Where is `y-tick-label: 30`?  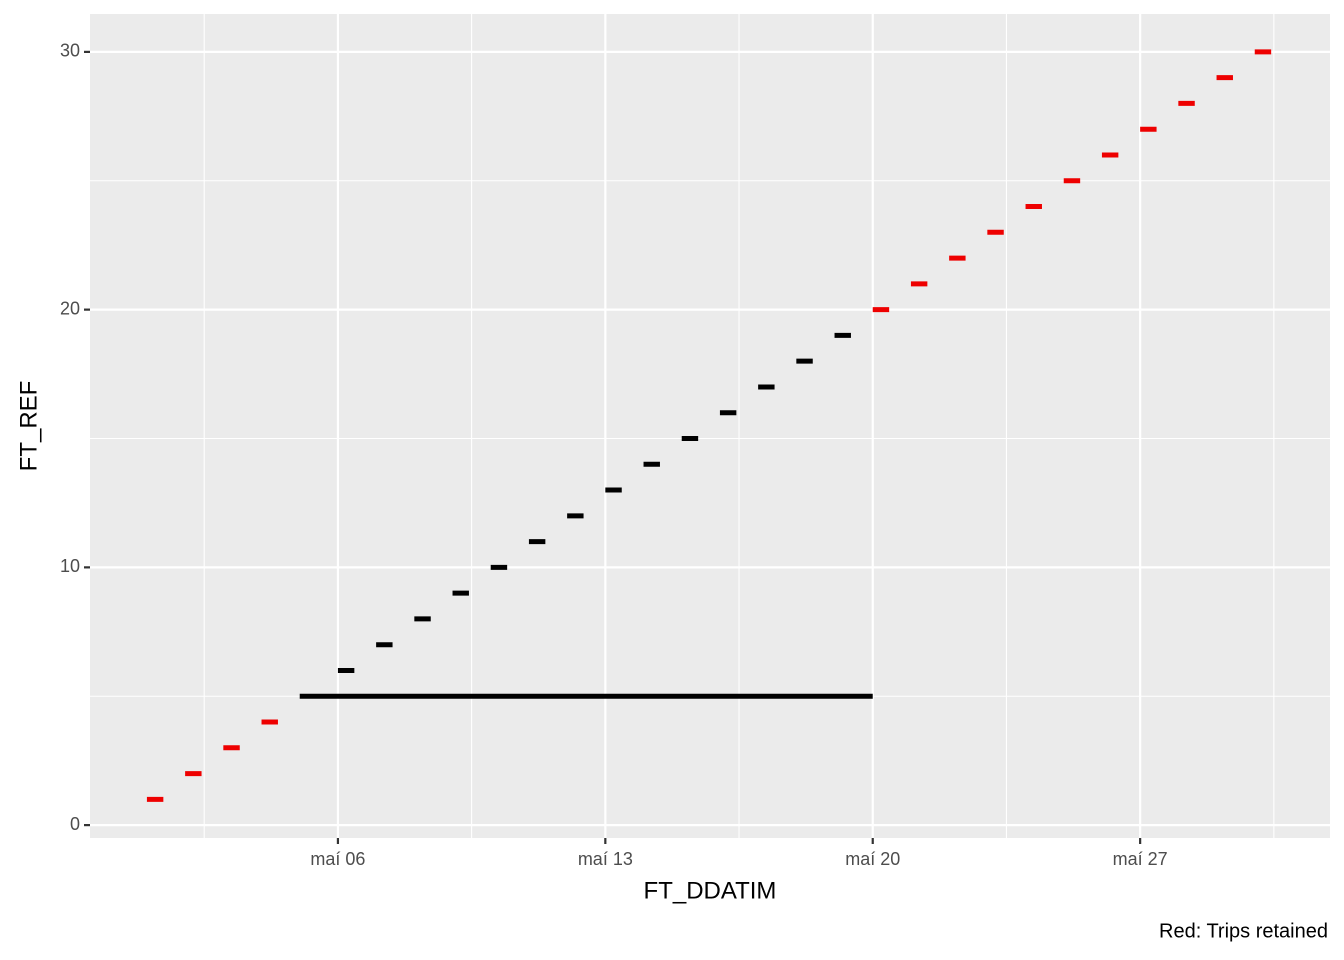
y-tick-label: 30 is located at coordinates (70, 51).